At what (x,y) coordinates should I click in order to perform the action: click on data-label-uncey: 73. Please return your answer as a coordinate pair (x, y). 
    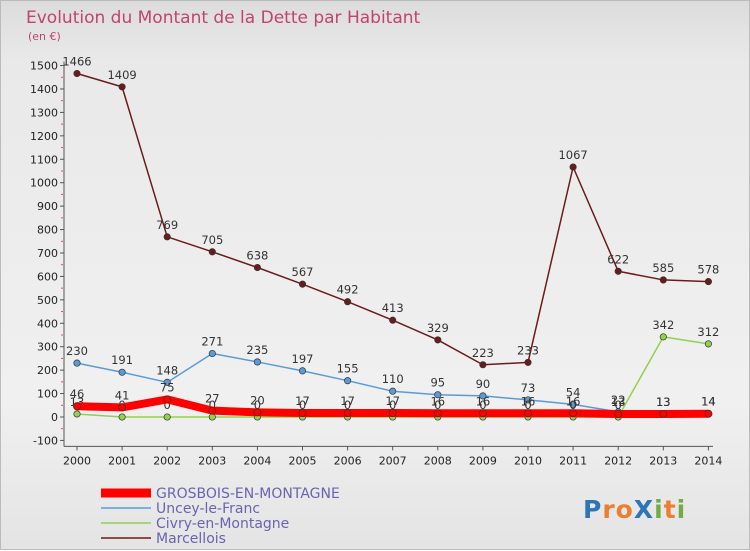
    Looking at the image, I should click on (528, 388).